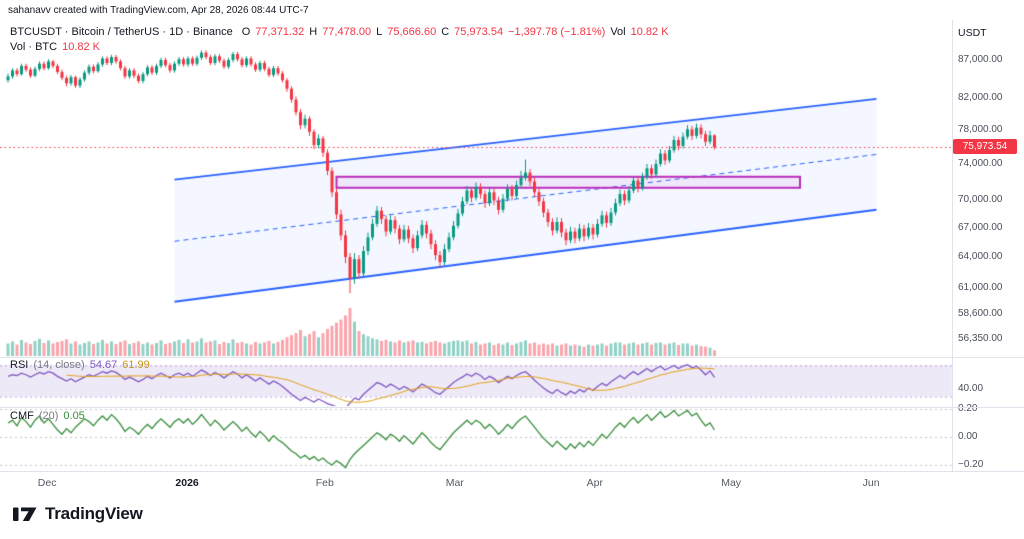 Image resolution: width=1024 pixels, height=539 pixels. I want to click on ohlc-close-label: C, so click(445, 32).